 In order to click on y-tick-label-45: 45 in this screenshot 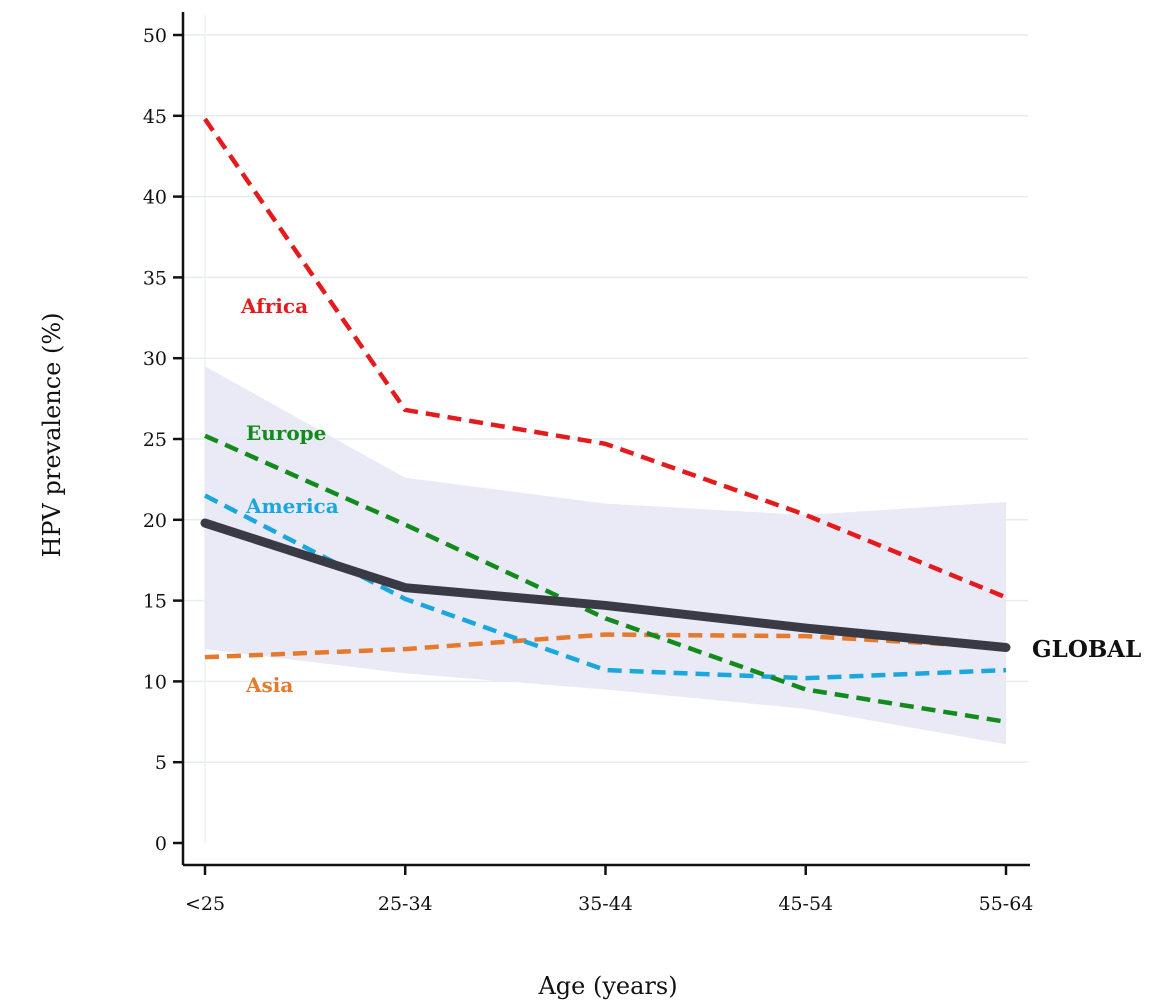, I will do `click(155, 117)`.